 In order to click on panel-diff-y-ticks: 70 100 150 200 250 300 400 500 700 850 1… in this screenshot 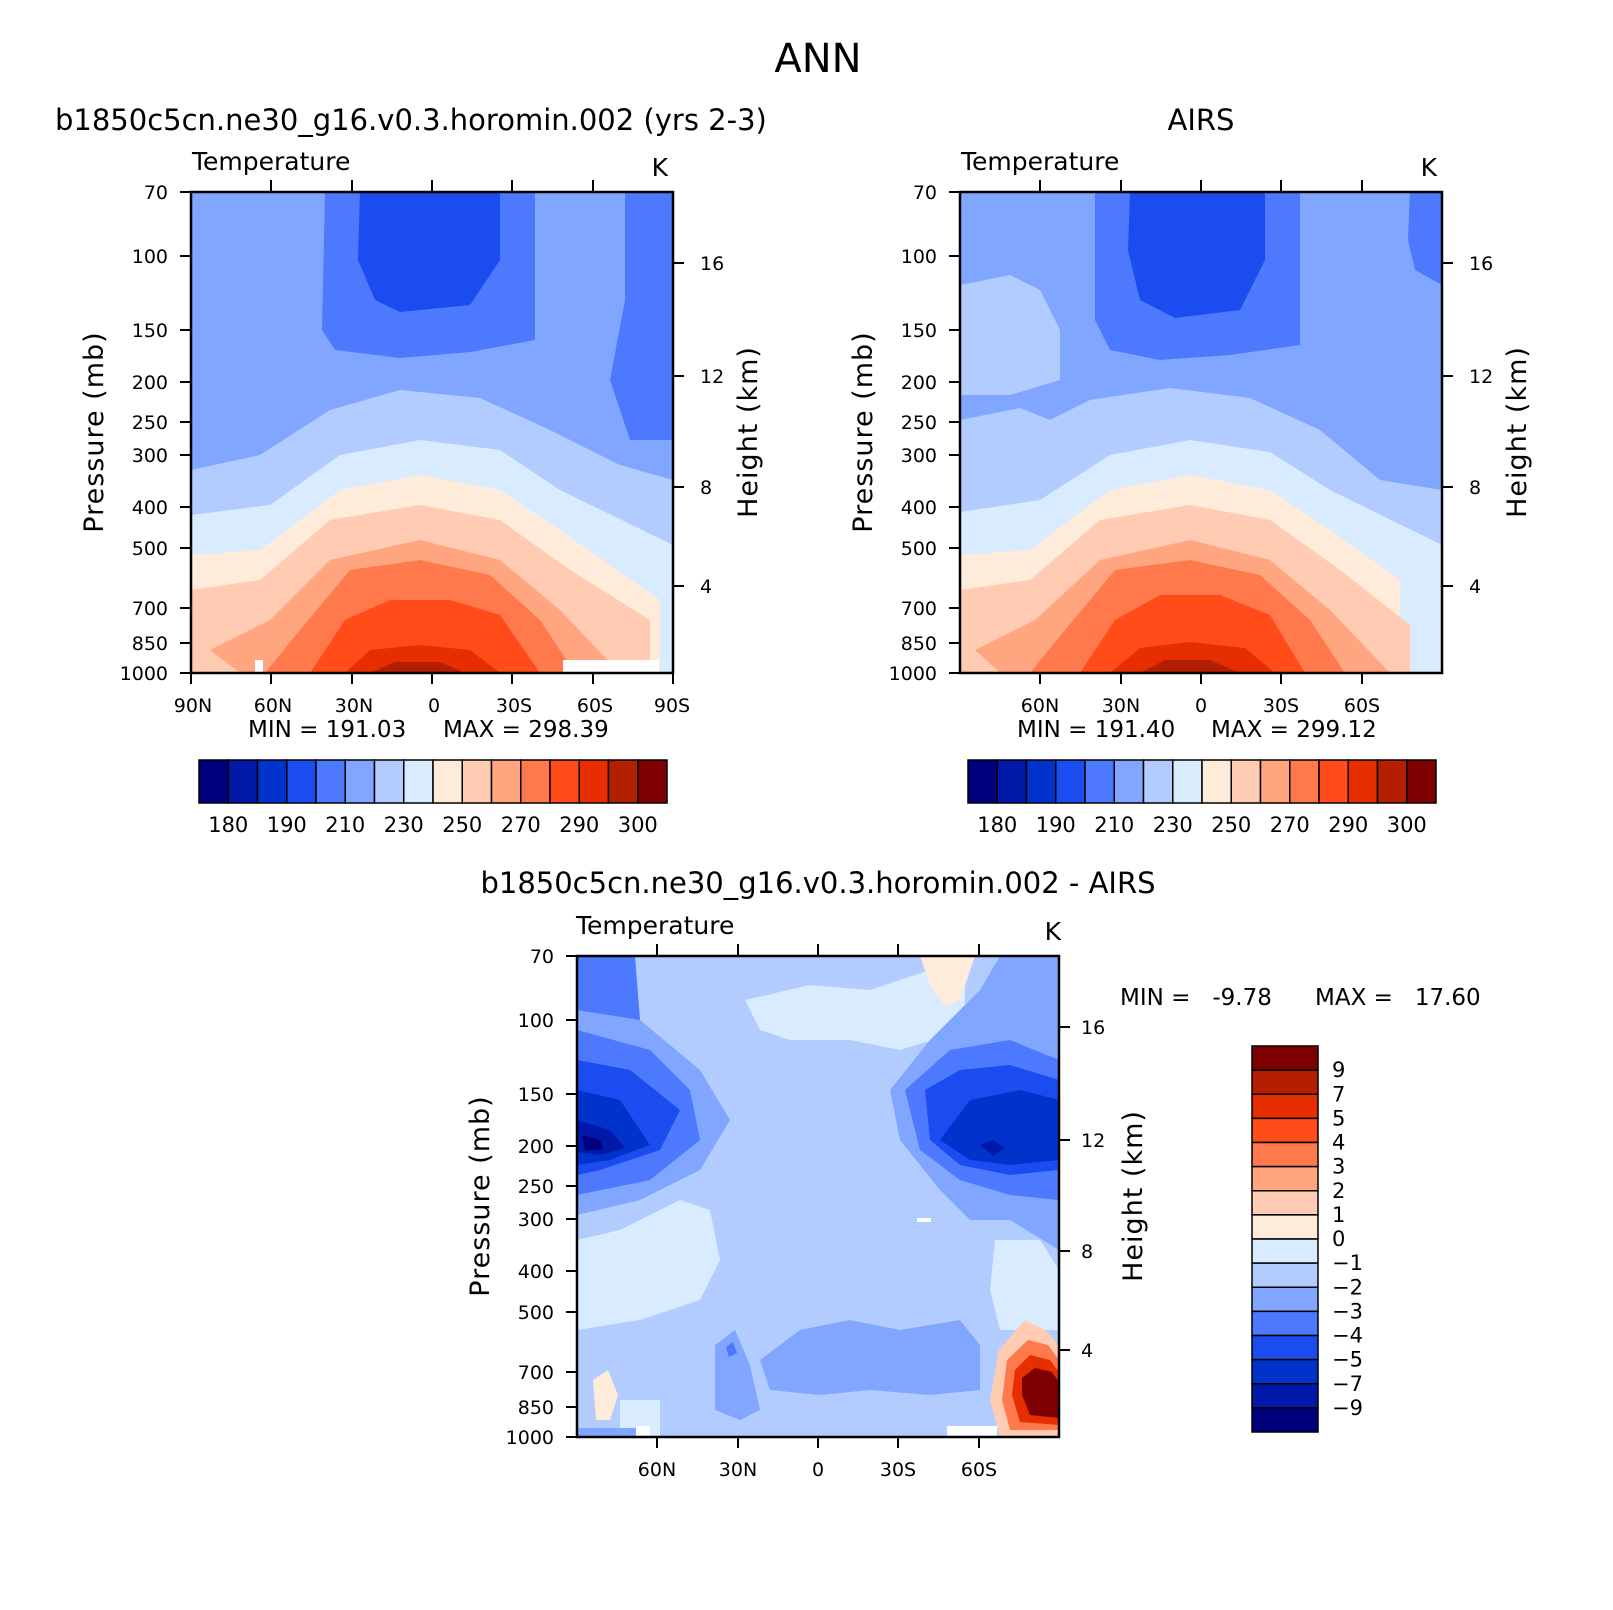, I will do `click(530, 1197)`.